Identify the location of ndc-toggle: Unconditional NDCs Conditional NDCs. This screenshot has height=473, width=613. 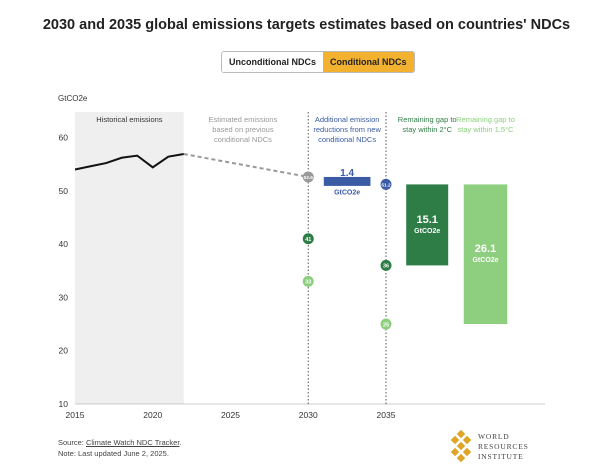
(318, 62).